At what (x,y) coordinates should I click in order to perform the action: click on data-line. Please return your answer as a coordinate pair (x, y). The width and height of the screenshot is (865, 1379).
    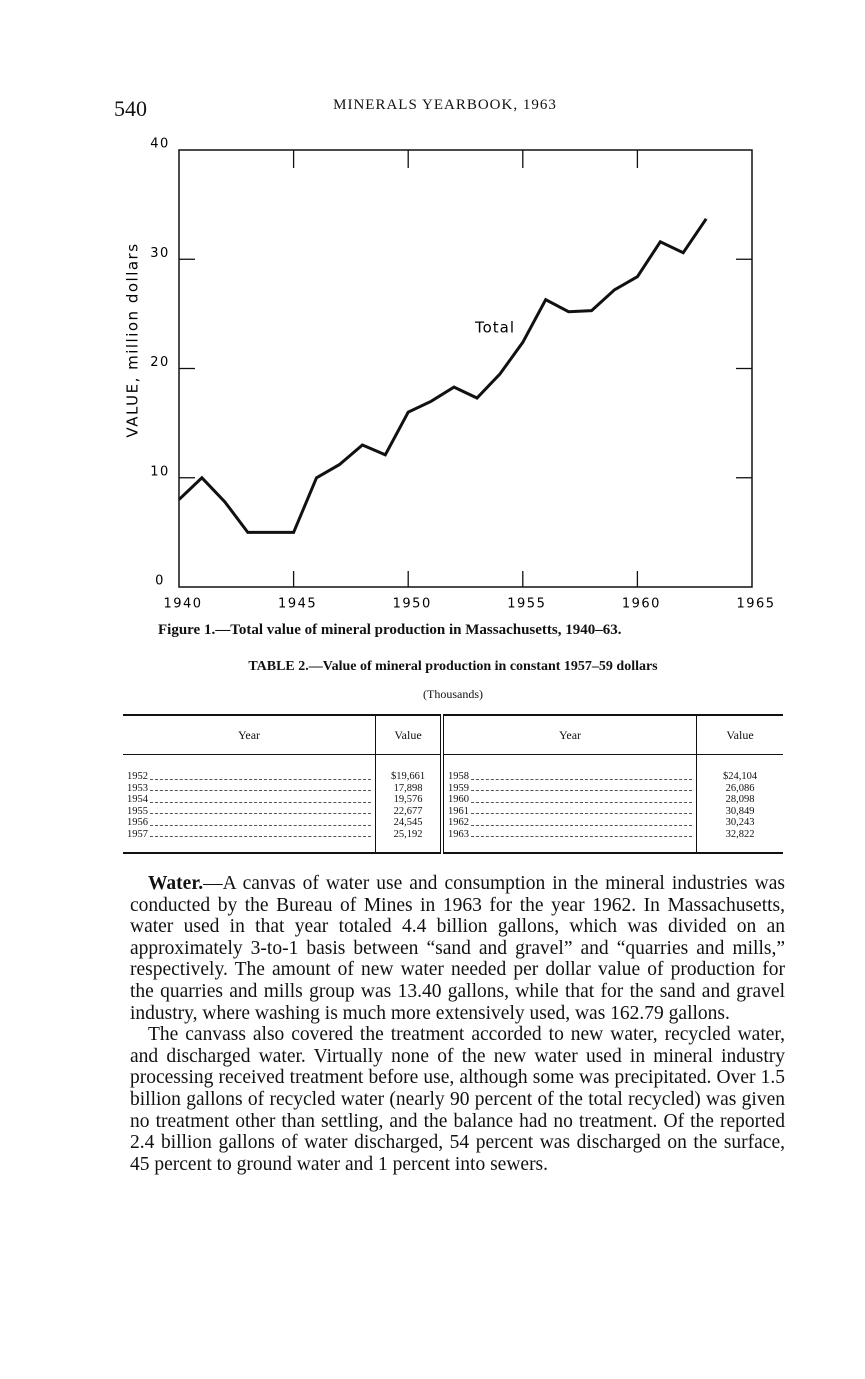
    Looking at the image, I should click on (442, 375).